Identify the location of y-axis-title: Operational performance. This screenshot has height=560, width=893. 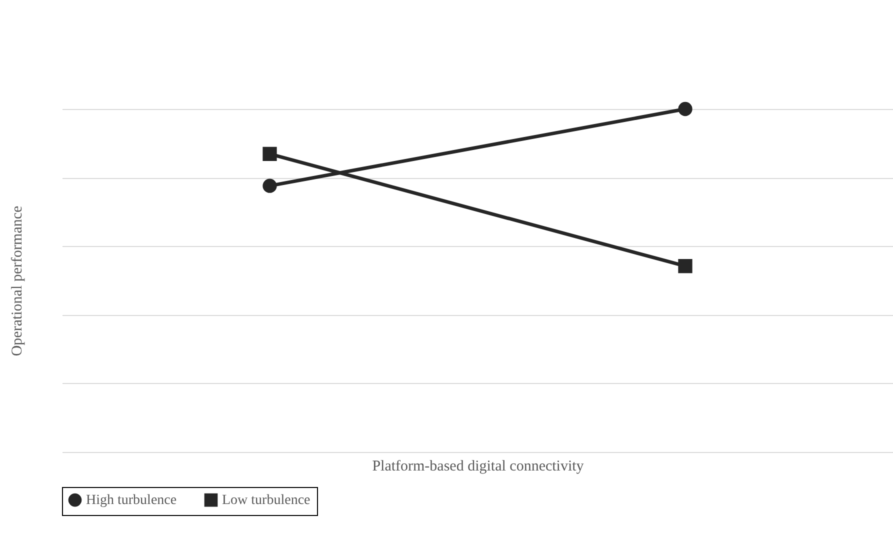
(18, 280).